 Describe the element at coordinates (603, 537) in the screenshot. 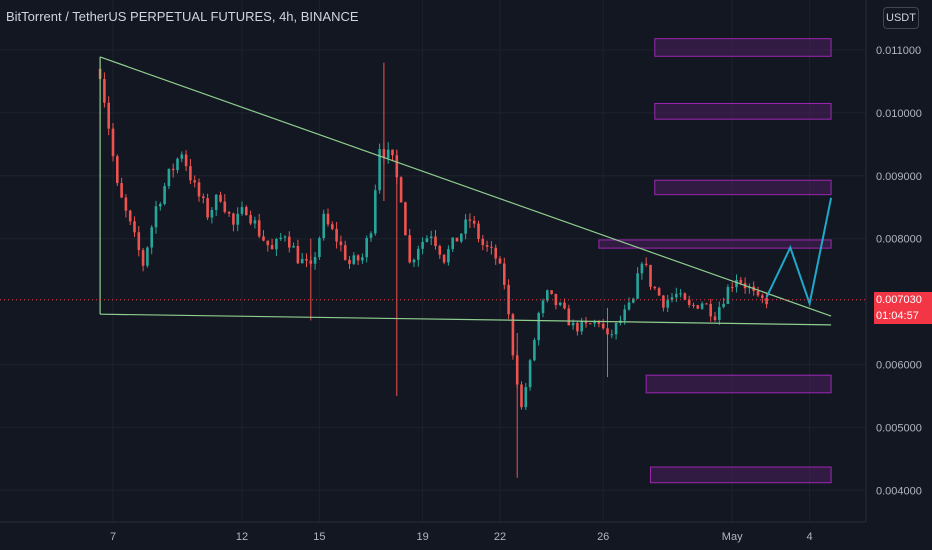

I see `x-tick-label: 26` at that location.